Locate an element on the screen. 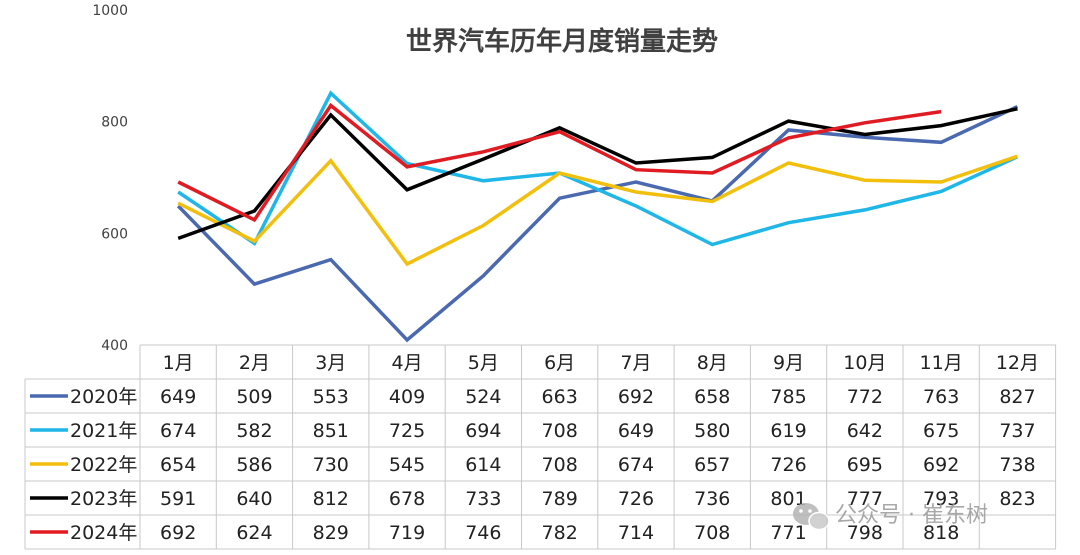 The image size is (1080, 555). y-axis: 400 600 800 1000 is located at coordinates (110, 178).